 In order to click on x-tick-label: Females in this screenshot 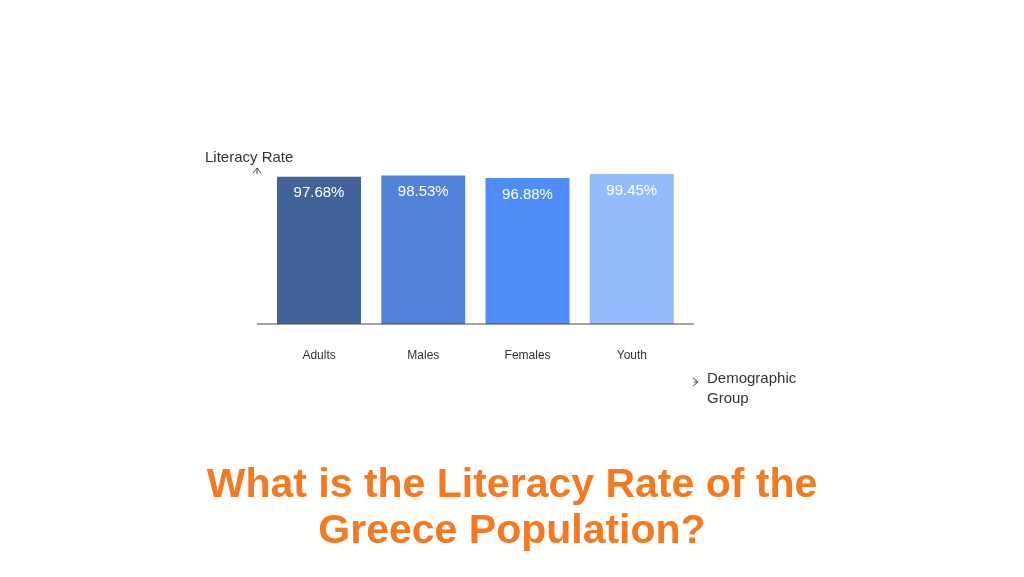, I will do `click(527, 354)`.